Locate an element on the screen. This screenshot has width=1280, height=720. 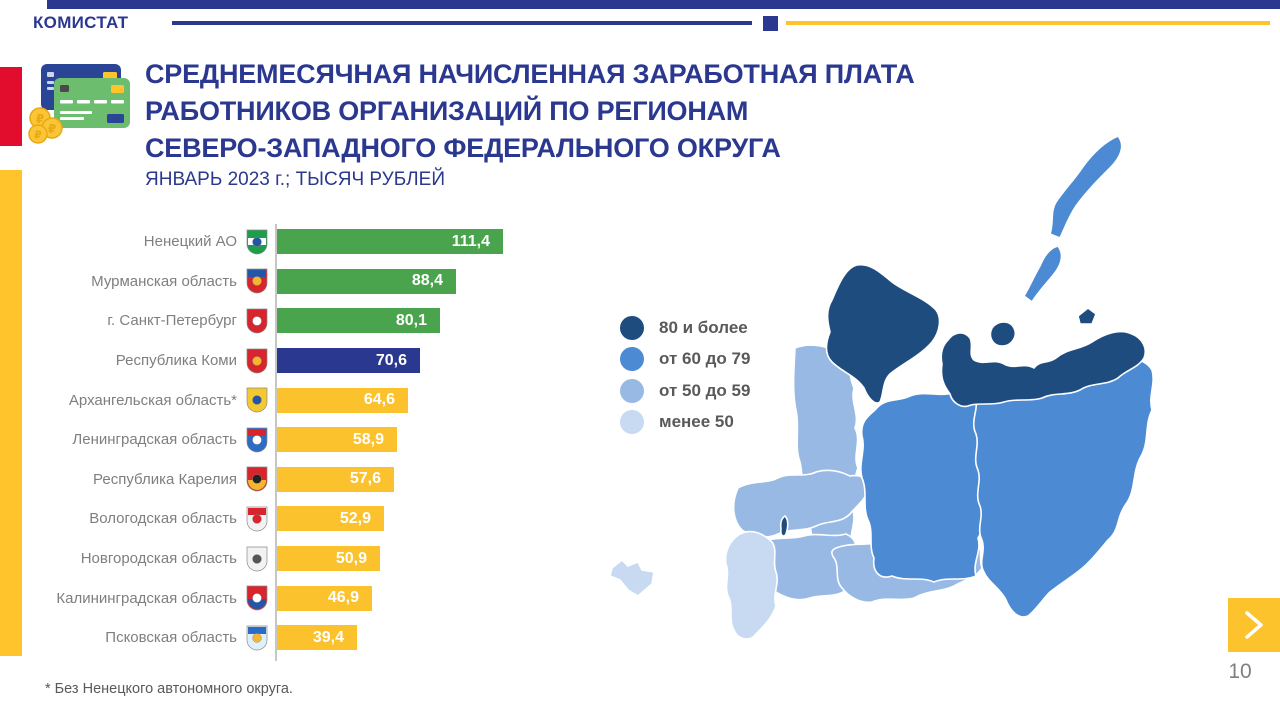
chart-row: Архангельская область* 64,6 is located at coordinates (285, 400).